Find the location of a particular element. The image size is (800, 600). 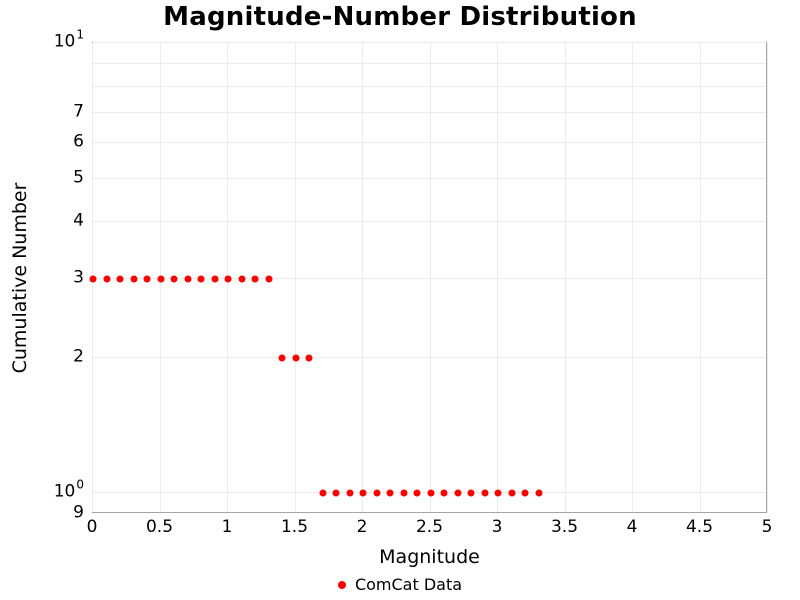

y-tick-label: 10⁰ is located at coordinates (68, 489).